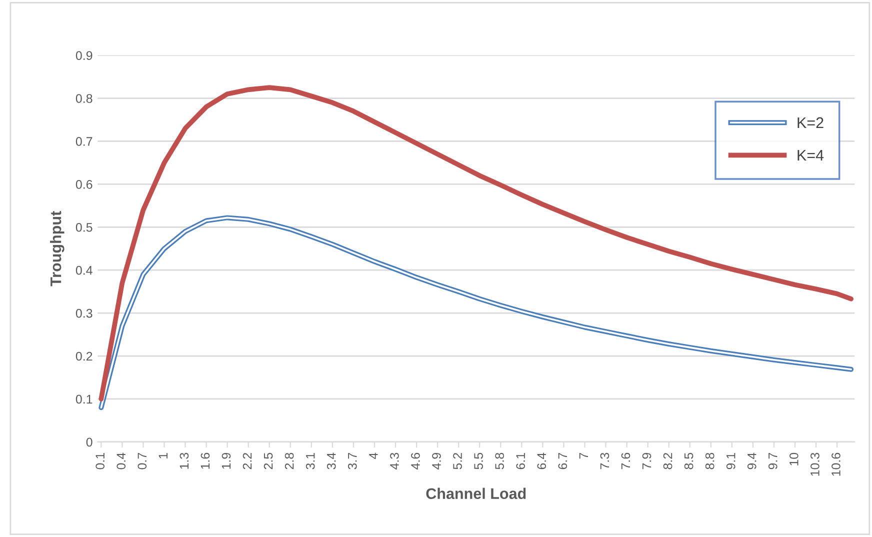 Image resolution: width=872 pixels, height=537 pixels. What do you see at coordinates (436, 461) in the screenshot?
I see `x-tick-label: 4.9` at bounding box center [436, 461].